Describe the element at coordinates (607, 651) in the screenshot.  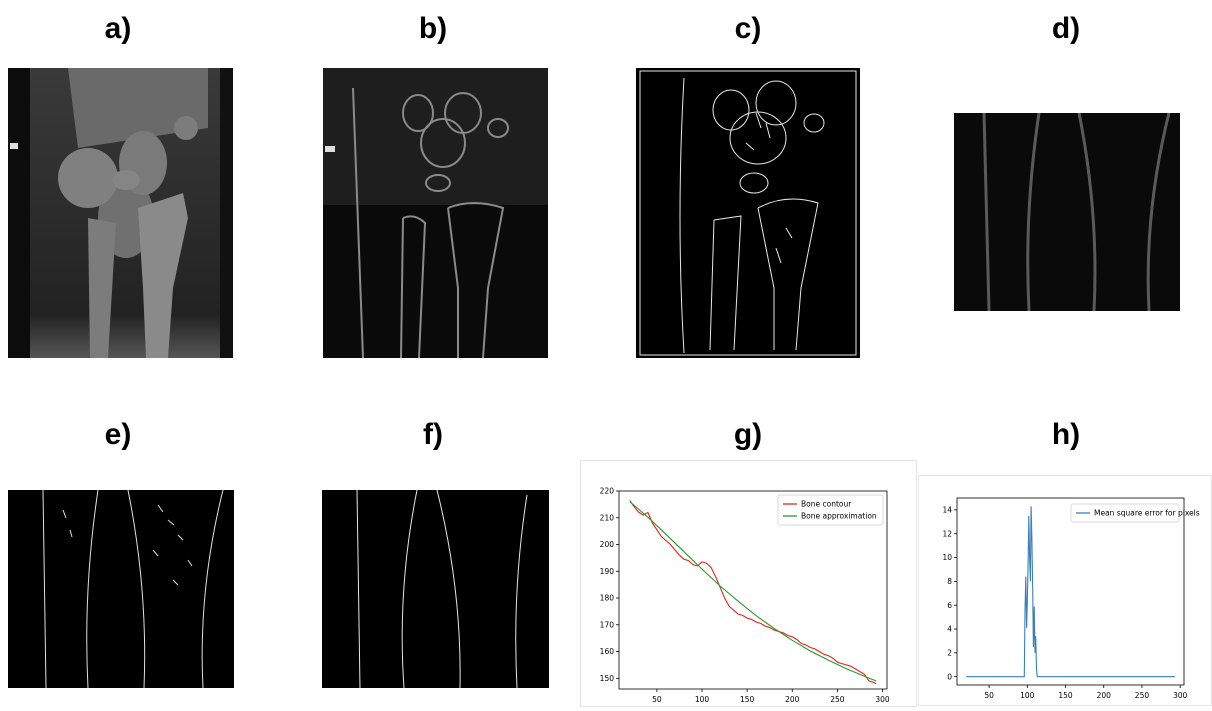
I see `y-tick-label: 160` at that location.